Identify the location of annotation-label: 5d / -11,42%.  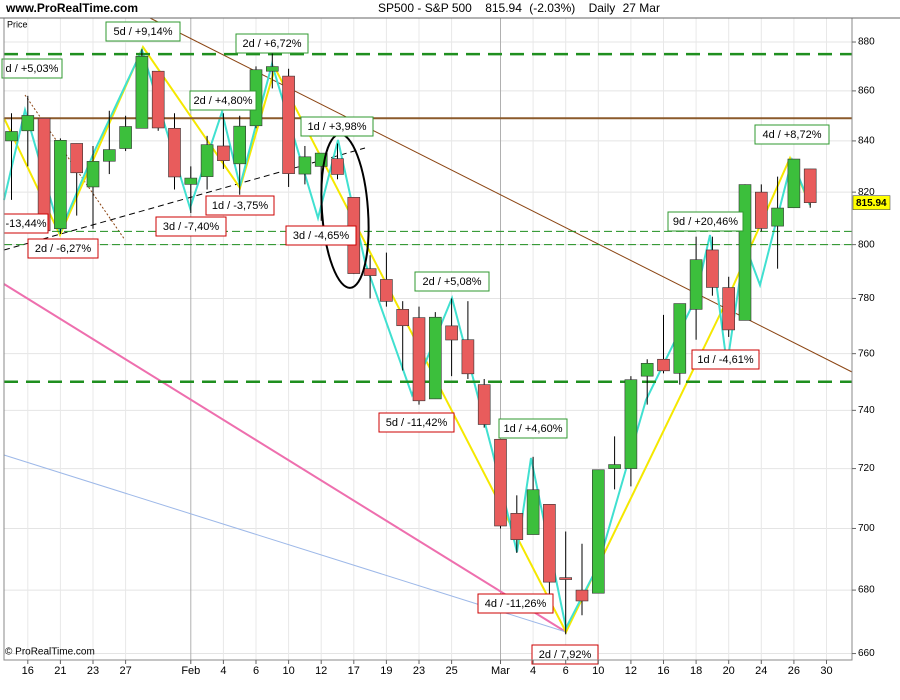
(417, 423).